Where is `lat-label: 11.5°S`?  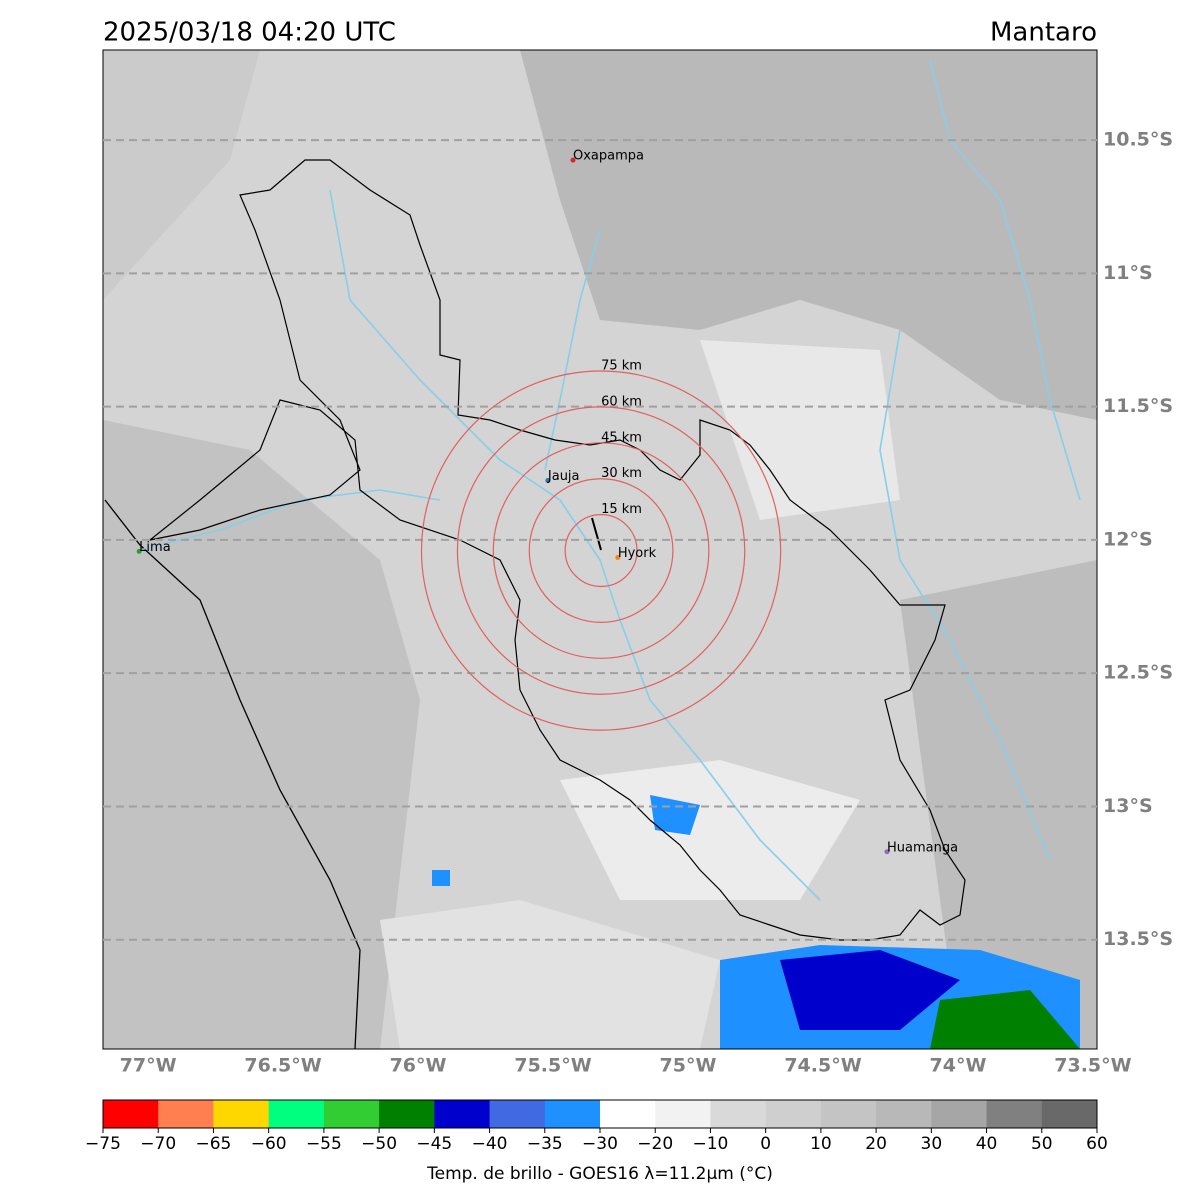 lat-label: 11.5°S is located at coordinates (1138, 406).